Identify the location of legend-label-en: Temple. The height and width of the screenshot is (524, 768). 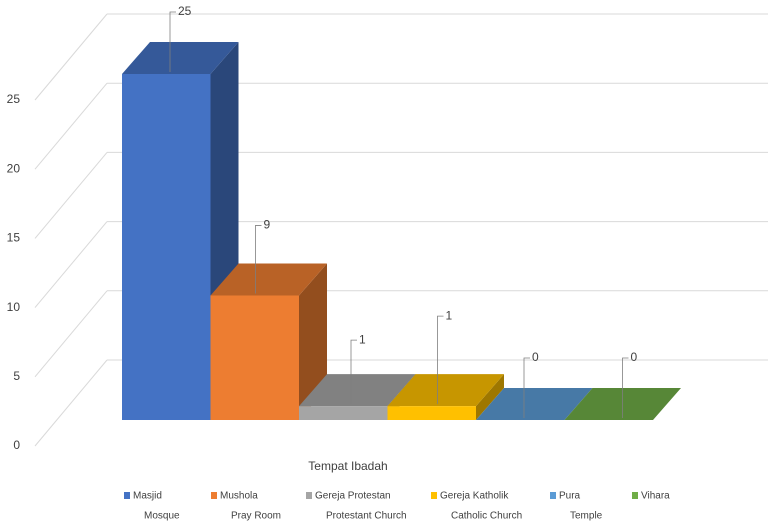
(586, 516).